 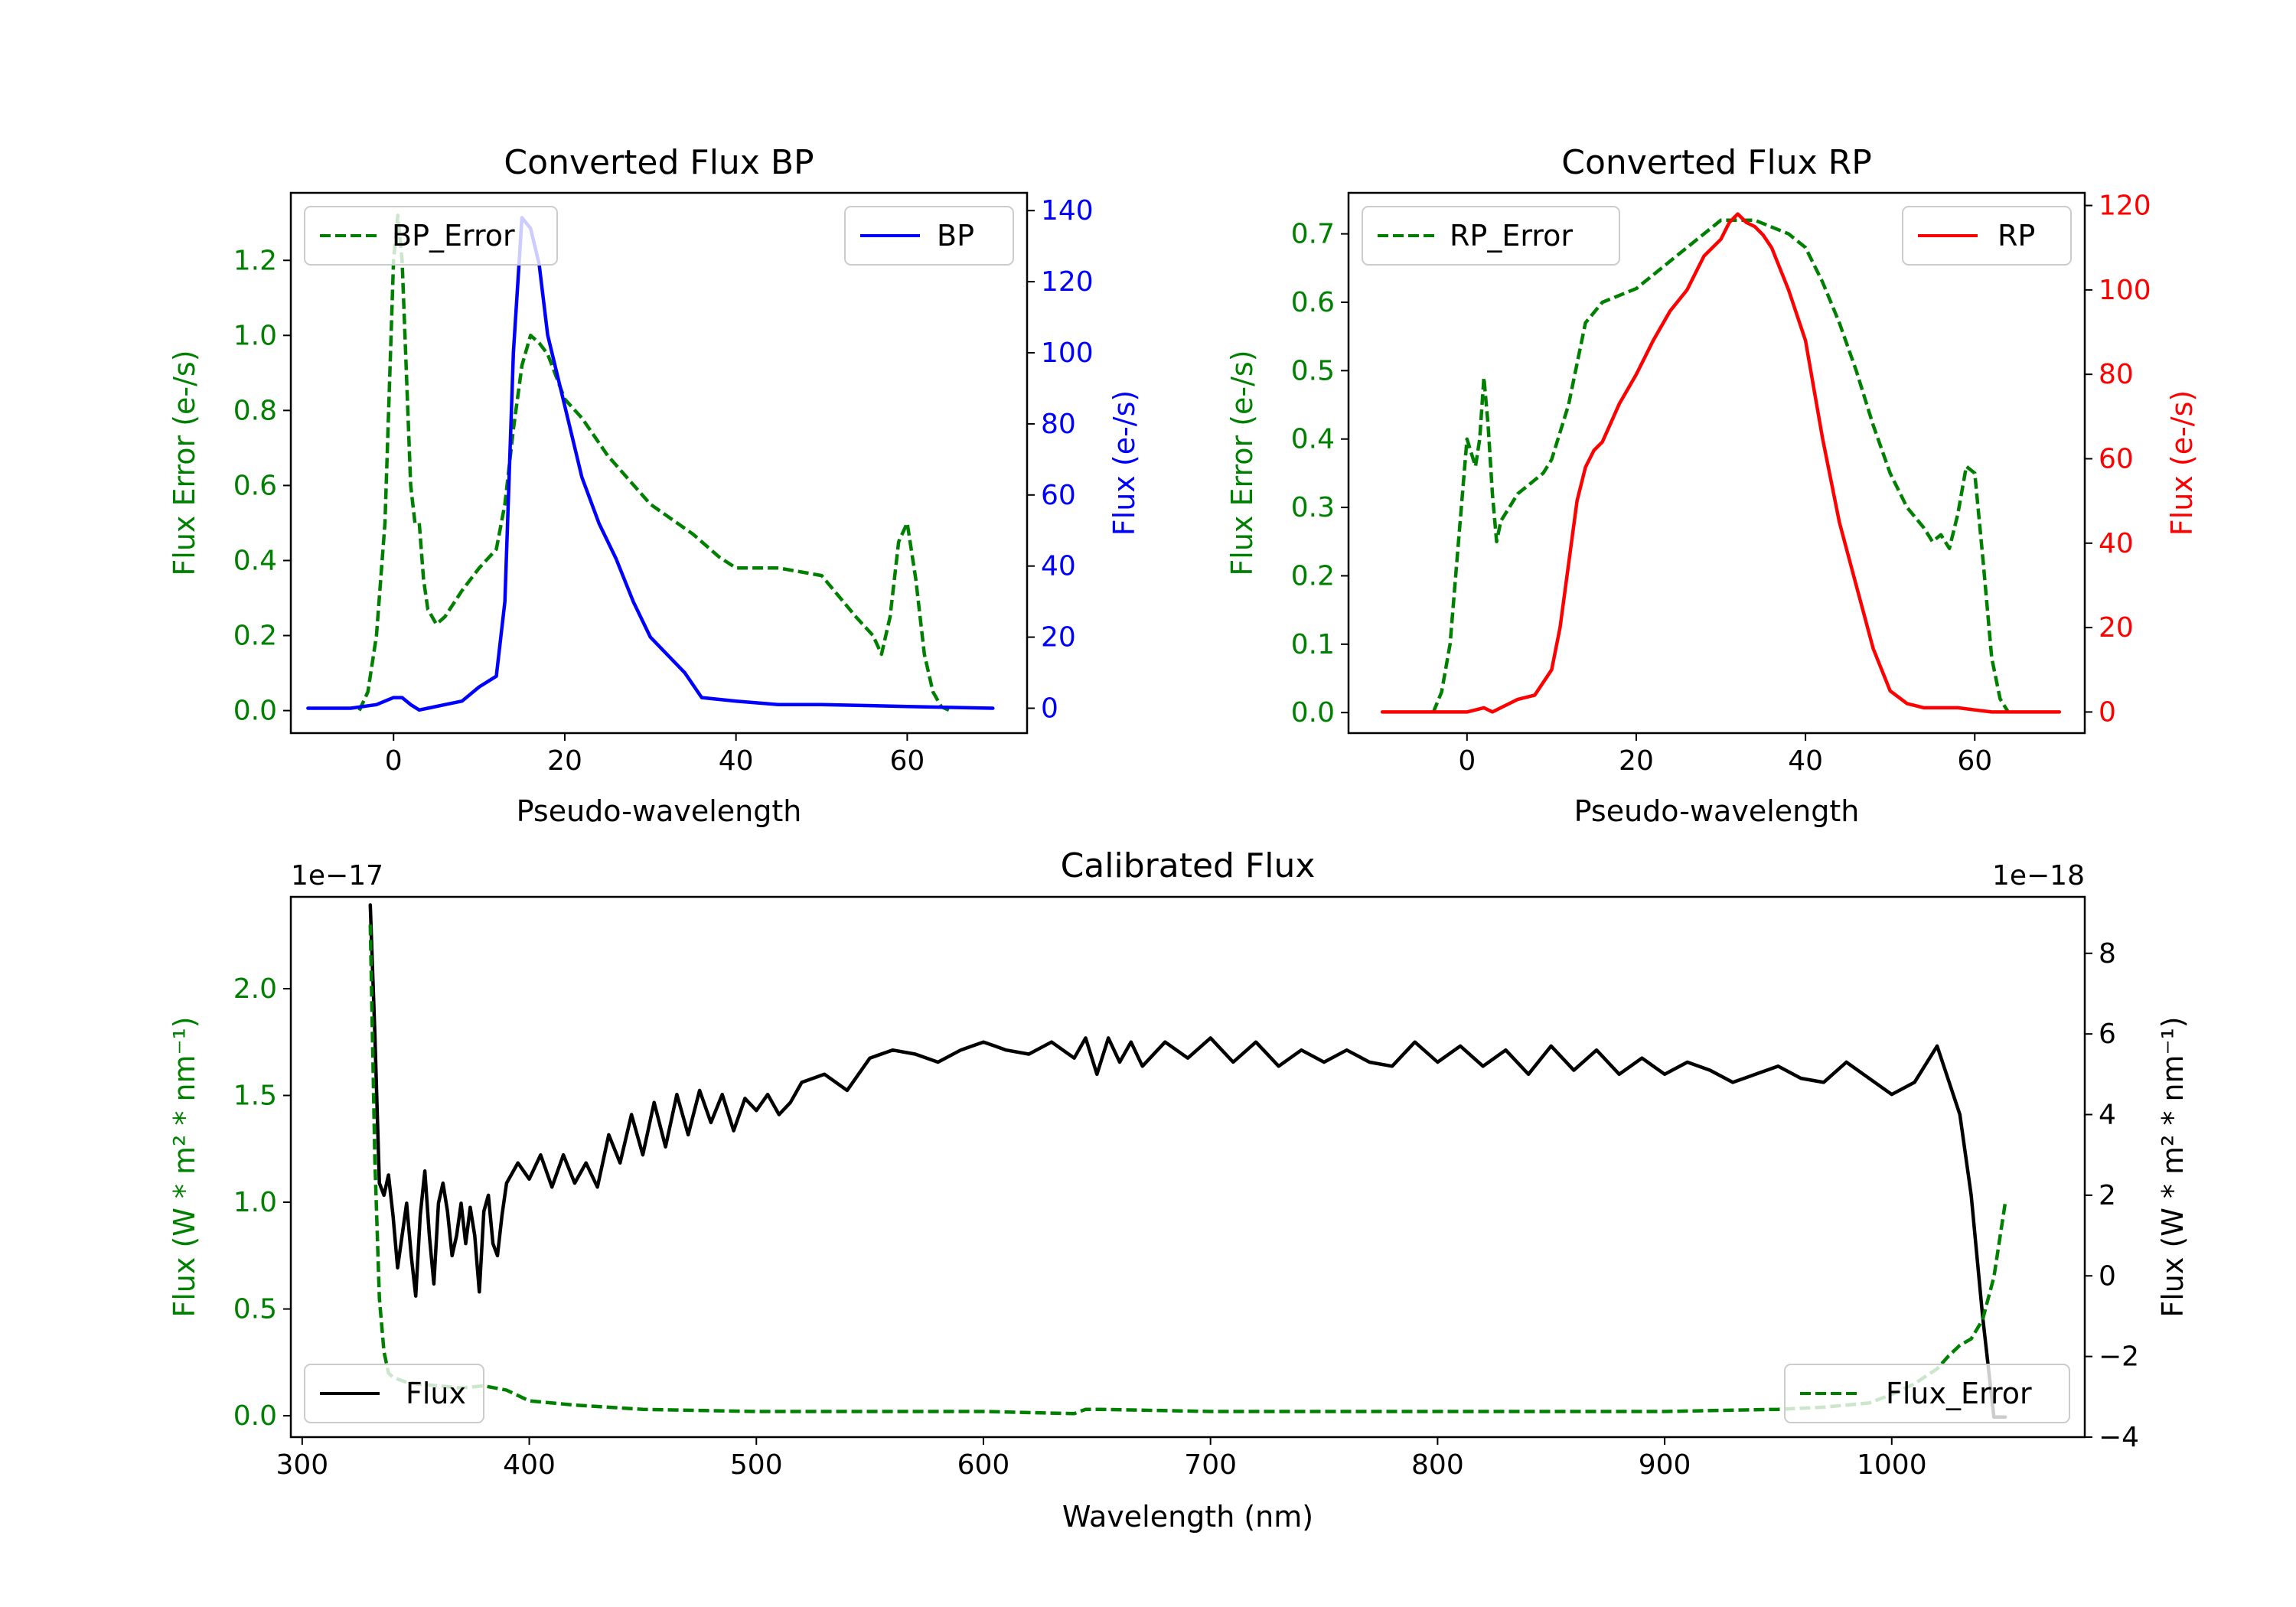 What do you see at coordinates (255, 711) in the screenshot?
I see `bp-ytick-left-label-0: 0.0` at bounding box center [255, 711].